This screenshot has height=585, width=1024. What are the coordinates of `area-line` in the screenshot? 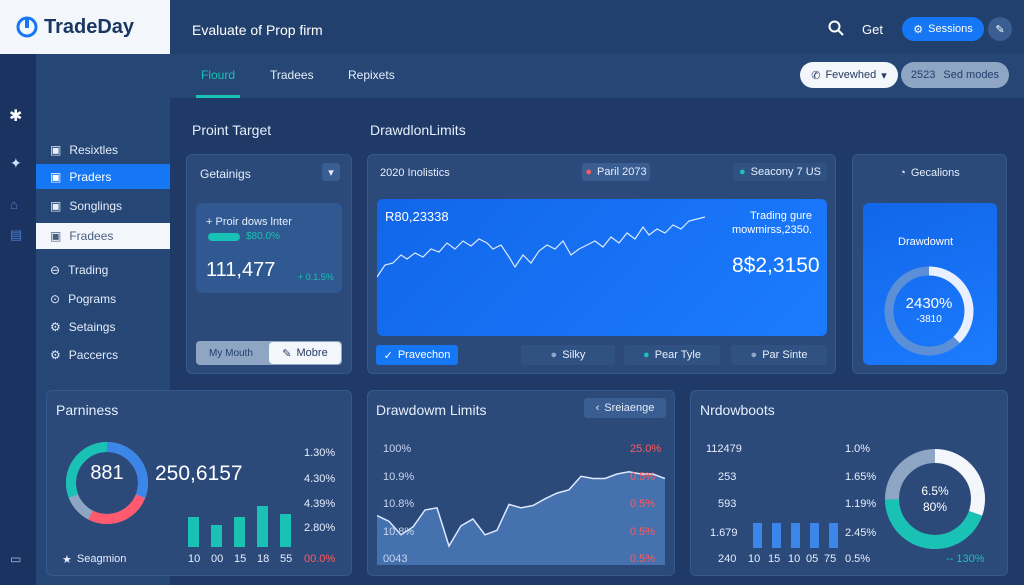 It's located at (521, 509).